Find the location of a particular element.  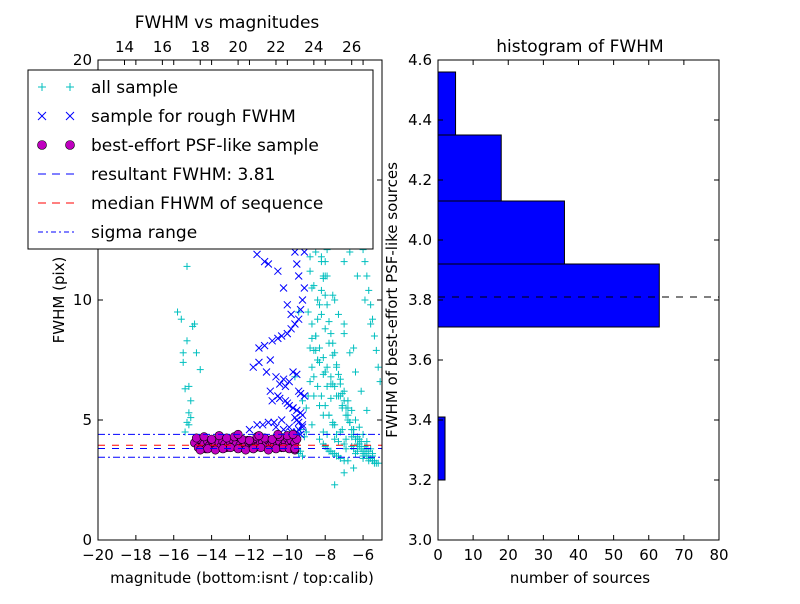

x-tick-label: 60 is located at coordinates (648, 555).